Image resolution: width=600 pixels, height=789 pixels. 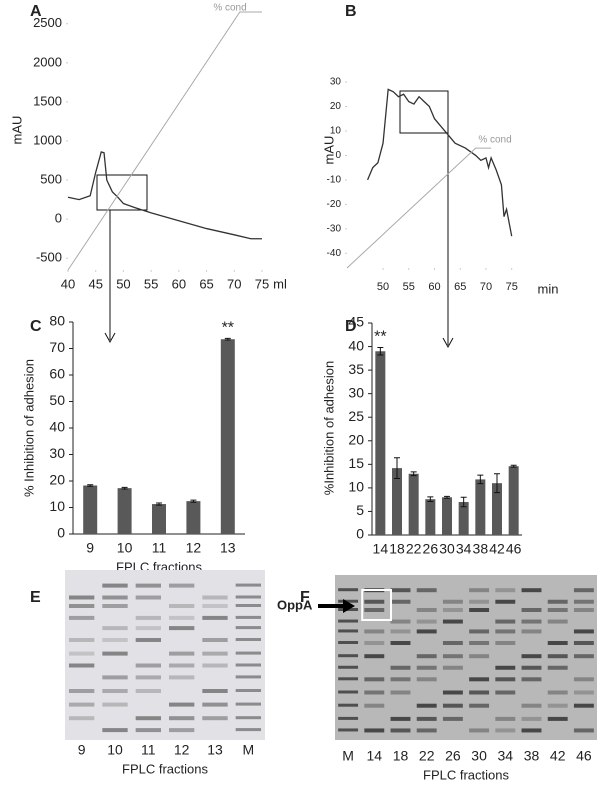 What do you see at coordinates (414, 549) in the screenshot?
I see `x-tick-label: 22` at bounding box center [414, 549].